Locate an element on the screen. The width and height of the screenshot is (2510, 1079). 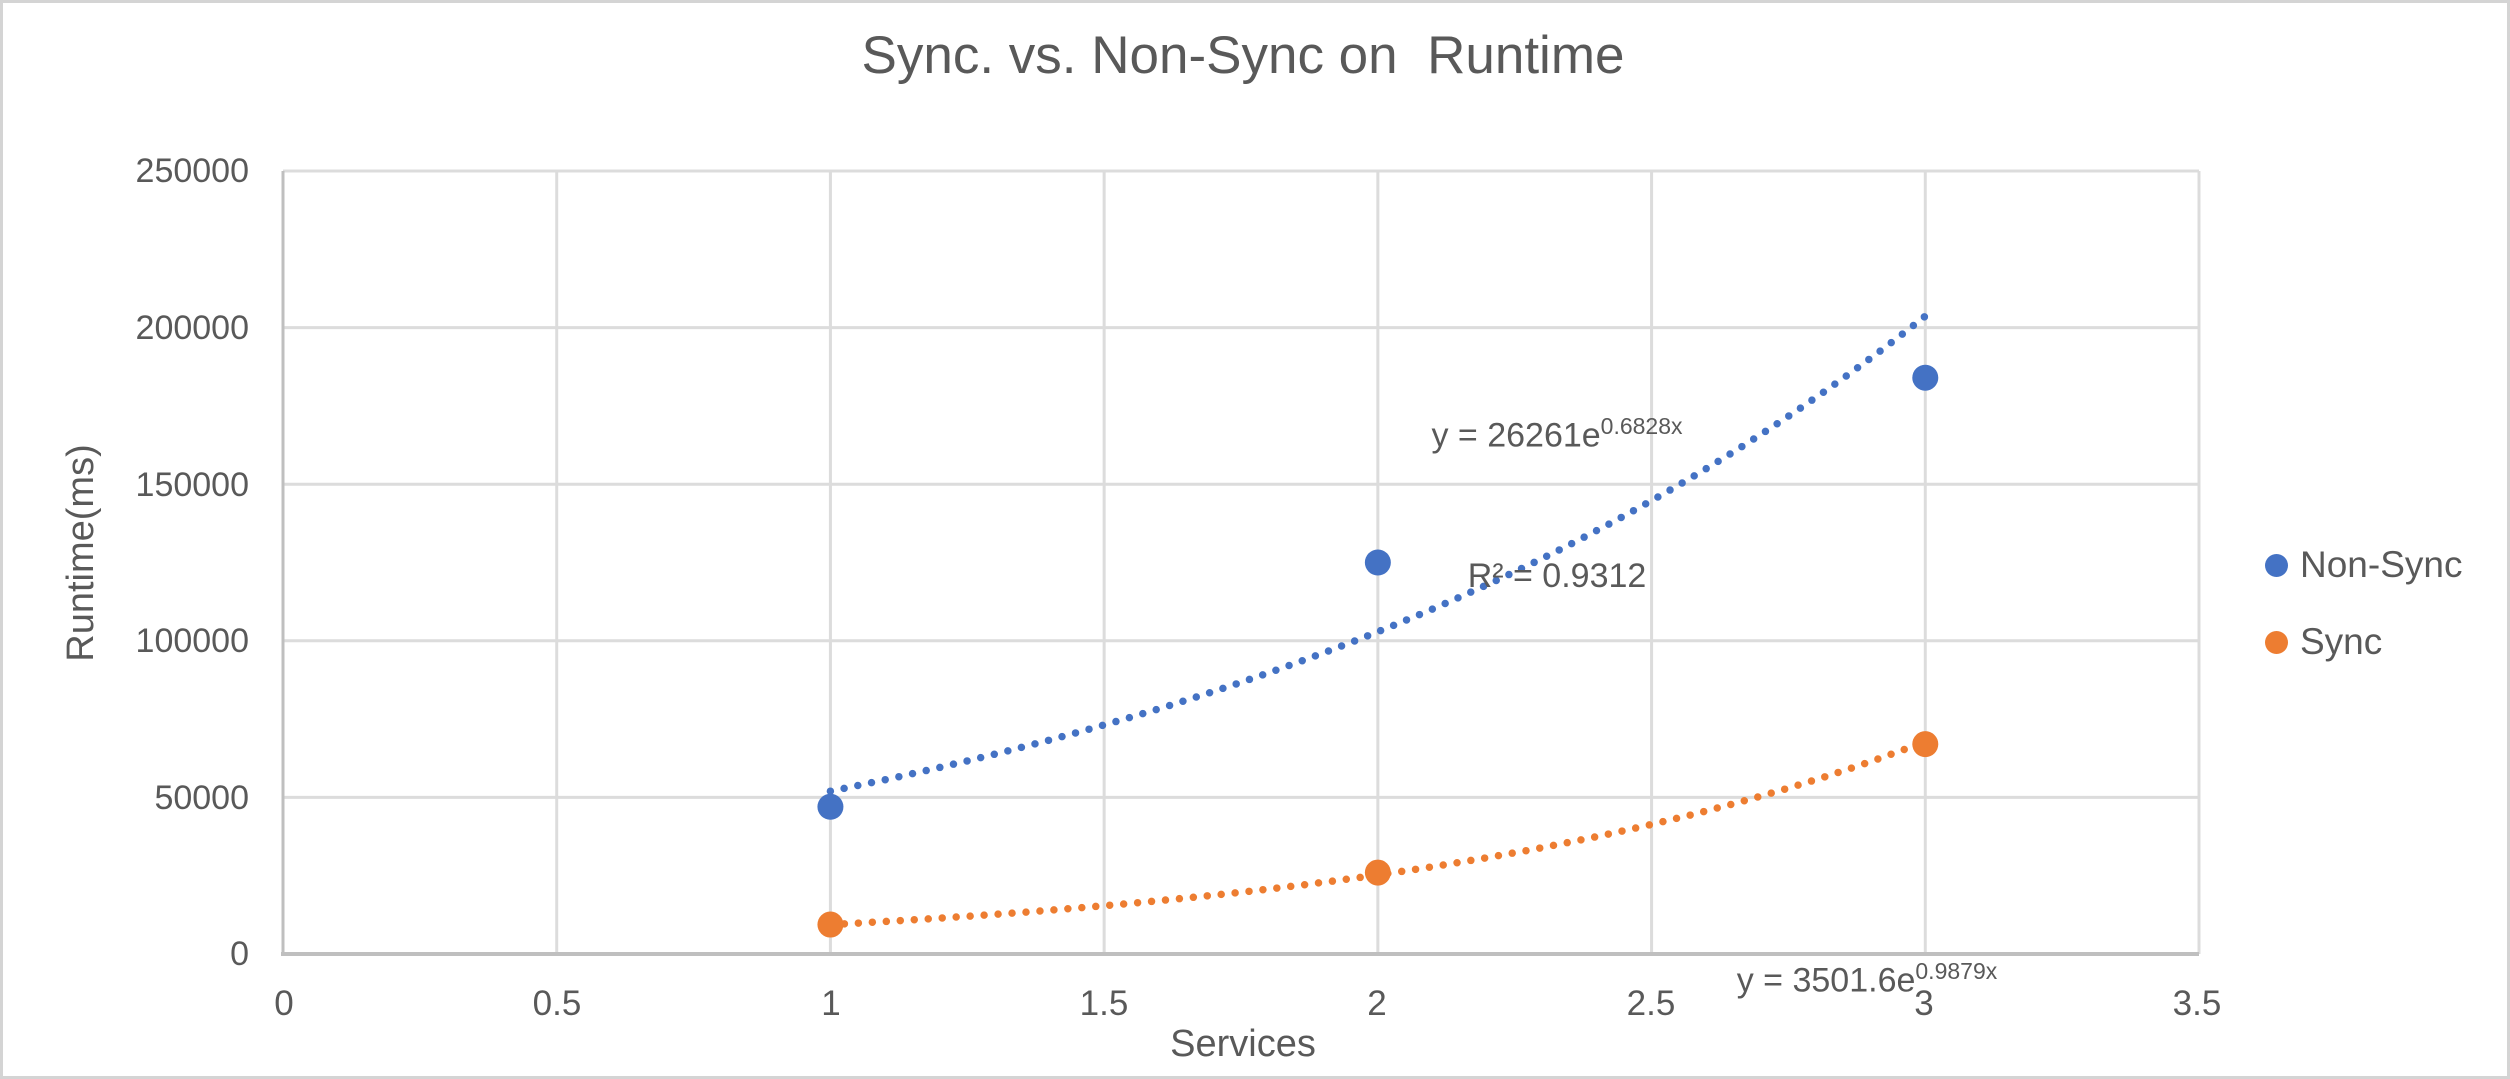
legend-label: Sync is located at coordinates (2341, 641).